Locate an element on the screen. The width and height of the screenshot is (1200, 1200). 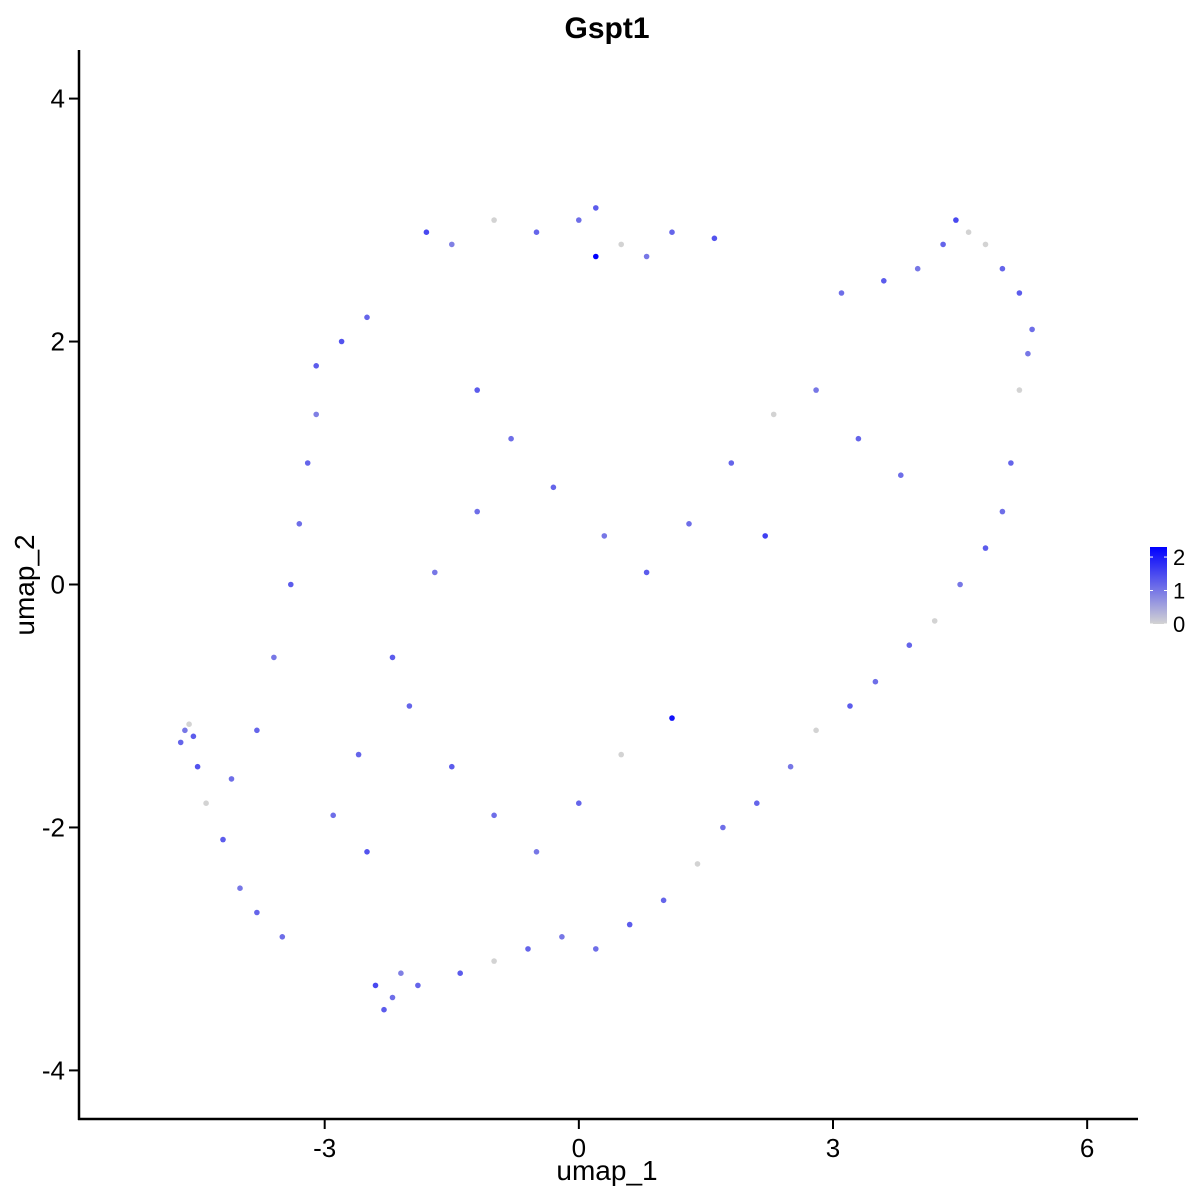
chart-title: Gspt1 is located at coordinates (606, 28).